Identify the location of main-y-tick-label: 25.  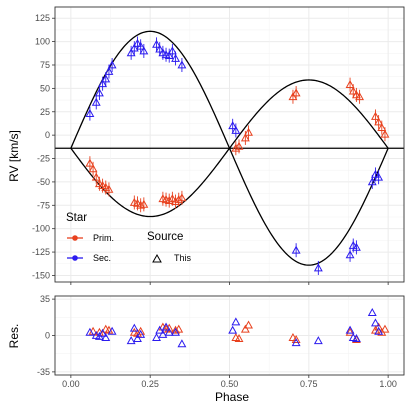
(45, 112).